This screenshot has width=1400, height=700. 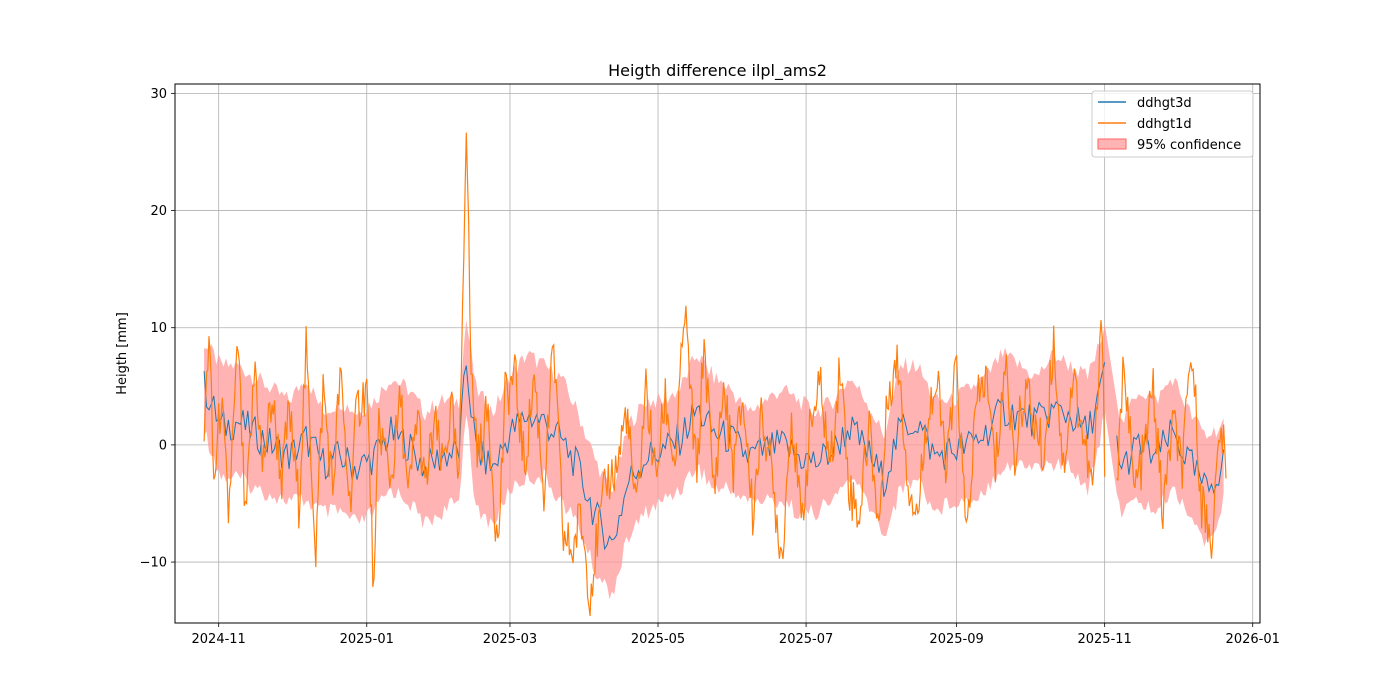 I want to click on y-tick-label: 10, so click(x=158, y=328).